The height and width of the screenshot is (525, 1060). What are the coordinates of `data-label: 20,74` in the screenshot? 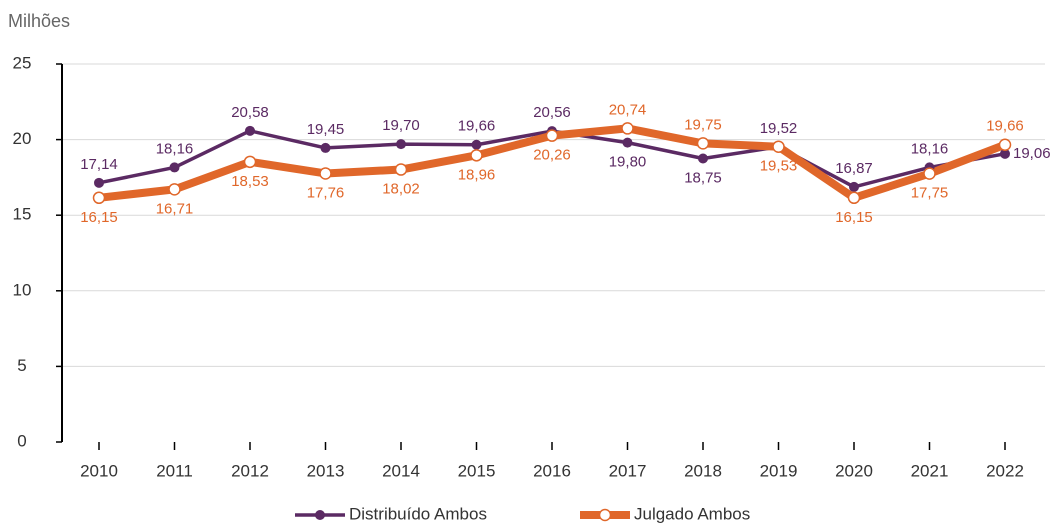 It's located at (628, 109).